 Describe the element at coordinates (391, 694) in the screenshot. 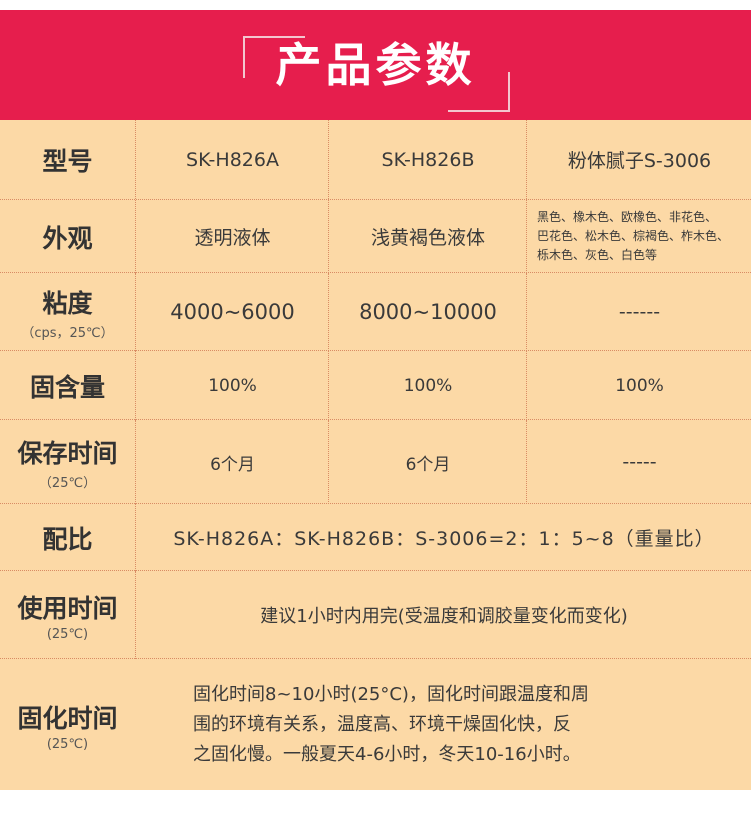

I see `paragraph-line: 固化时间8~10小时(25°C)，固化时间跟温度和周` at that location.